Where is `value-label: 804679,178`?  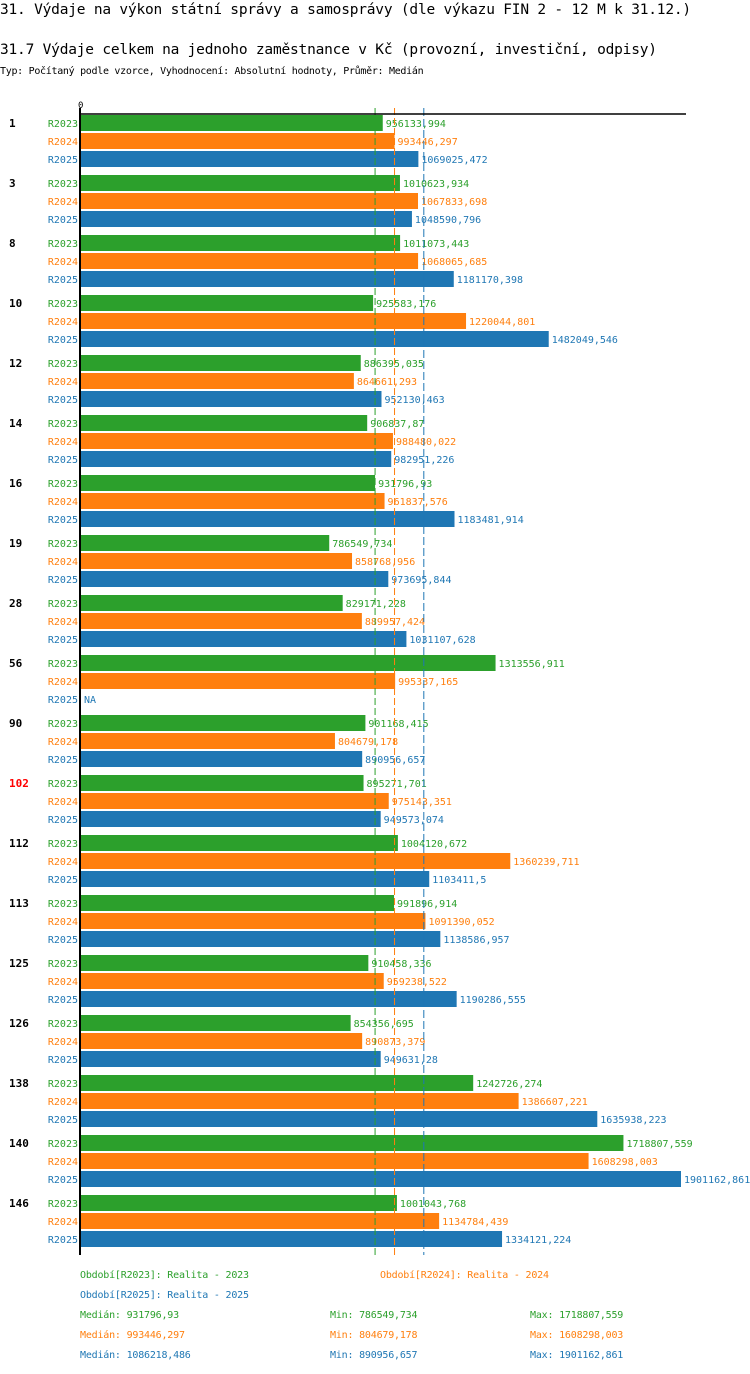 value-label: 804679,178 is located at coordinates (368, 742).